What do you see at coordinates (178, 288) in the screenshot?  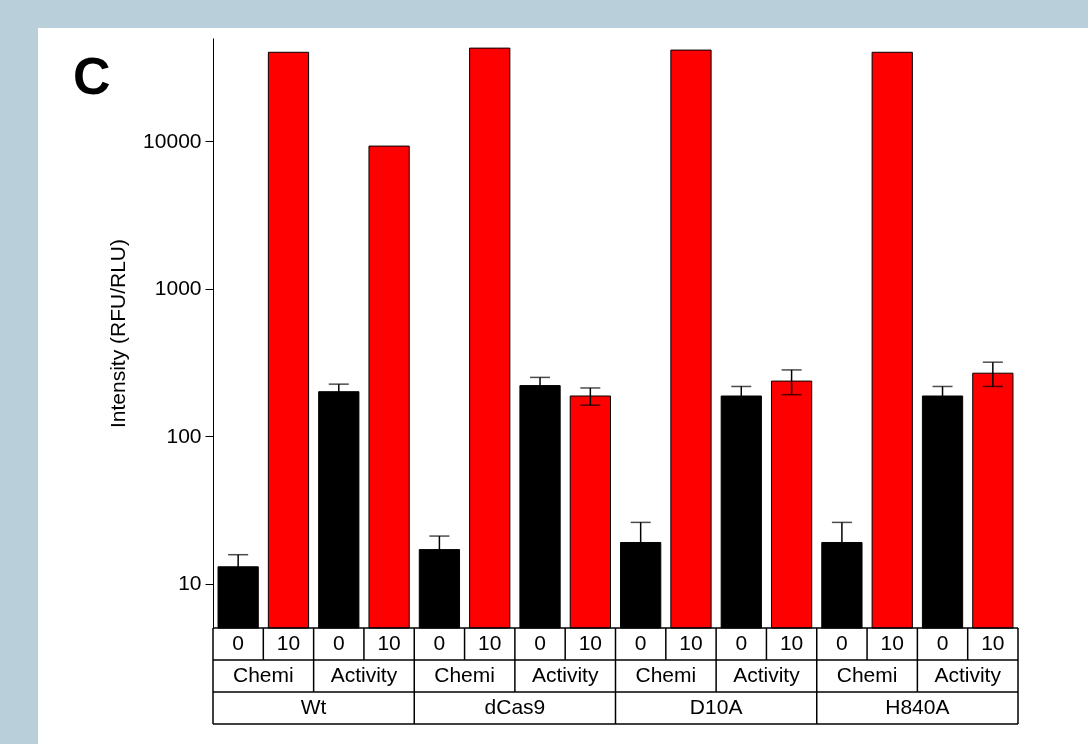 I see `y-tick-label: 1000` at bounding box center [178, 288].